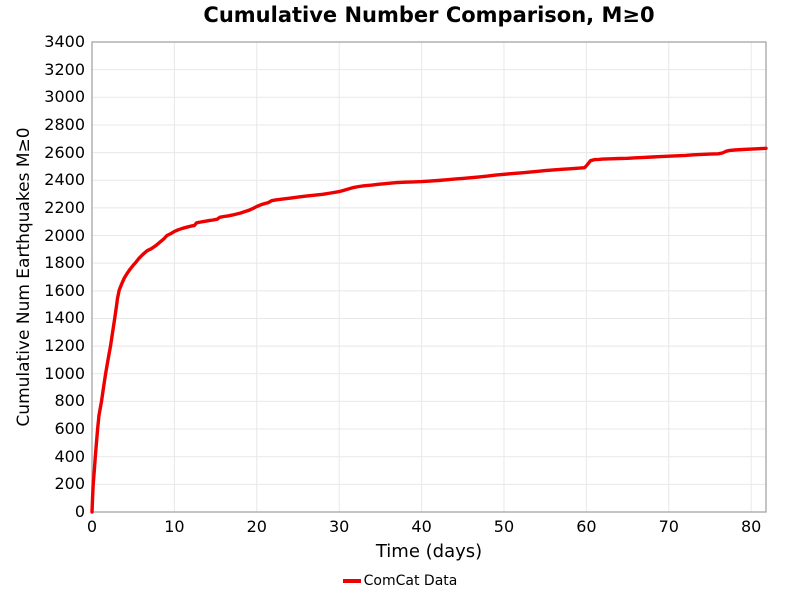 The height and width of the screenshot is (600, 800). Describe the element at coordinates (256, 526) in the screenshot. I see `x-tick-label: 20` at that location.